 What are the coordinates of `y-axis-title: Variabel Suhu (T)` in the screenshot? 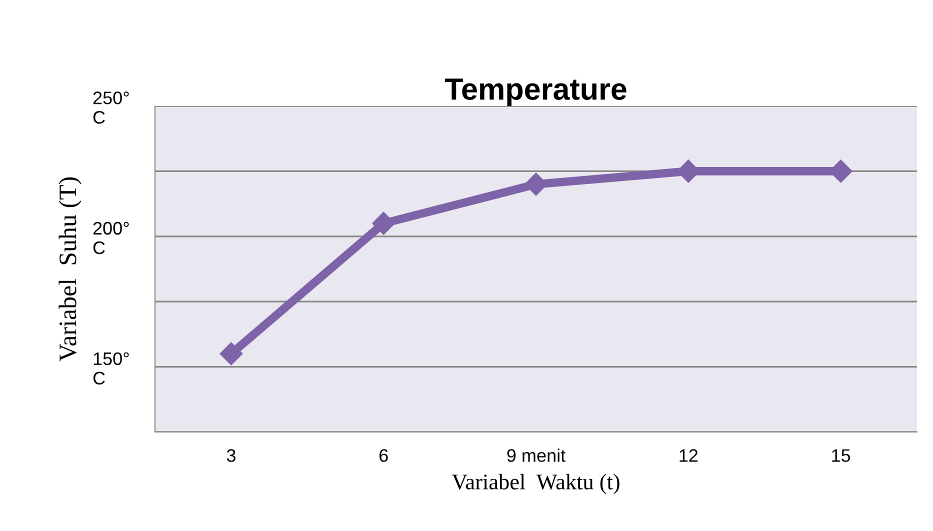 It's located at (70, 269).